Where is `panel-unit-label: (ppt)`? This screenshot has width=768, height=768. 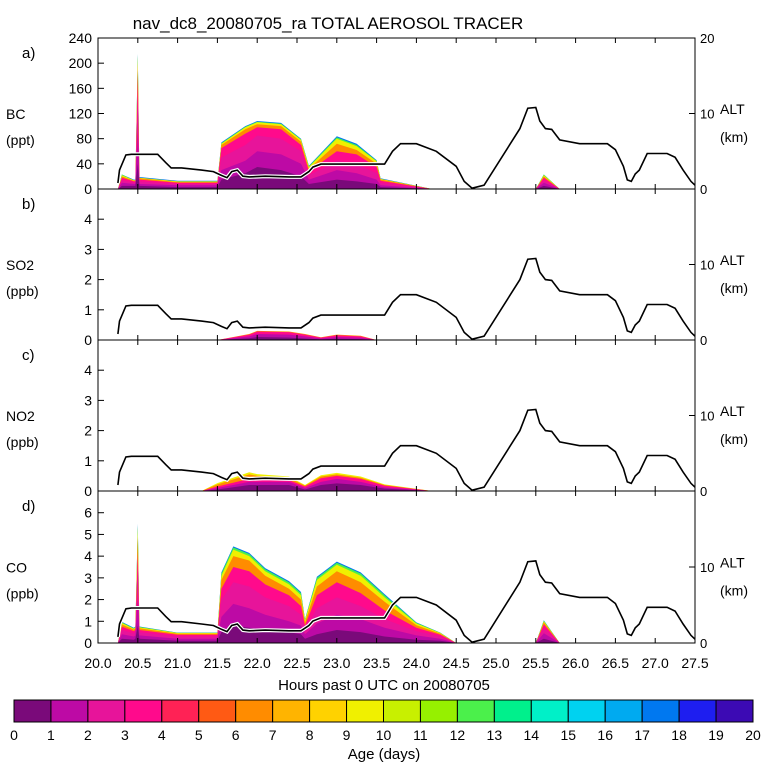
panel-unit-label: (ppt) is located at coordinates (20, 140).